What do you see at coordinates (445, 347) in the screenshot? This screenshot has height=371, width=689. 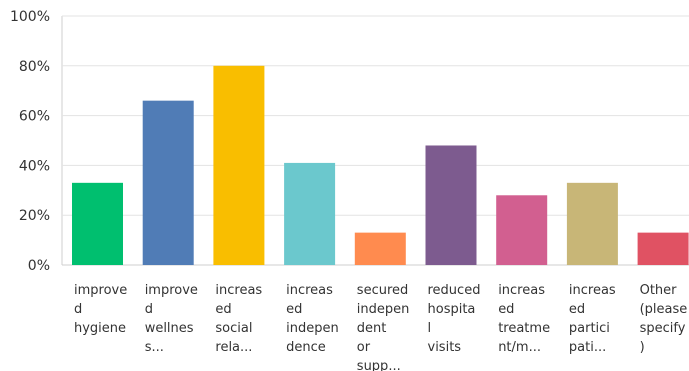 I see `x-category-label-line: visits` at bounding box center [445, 347].